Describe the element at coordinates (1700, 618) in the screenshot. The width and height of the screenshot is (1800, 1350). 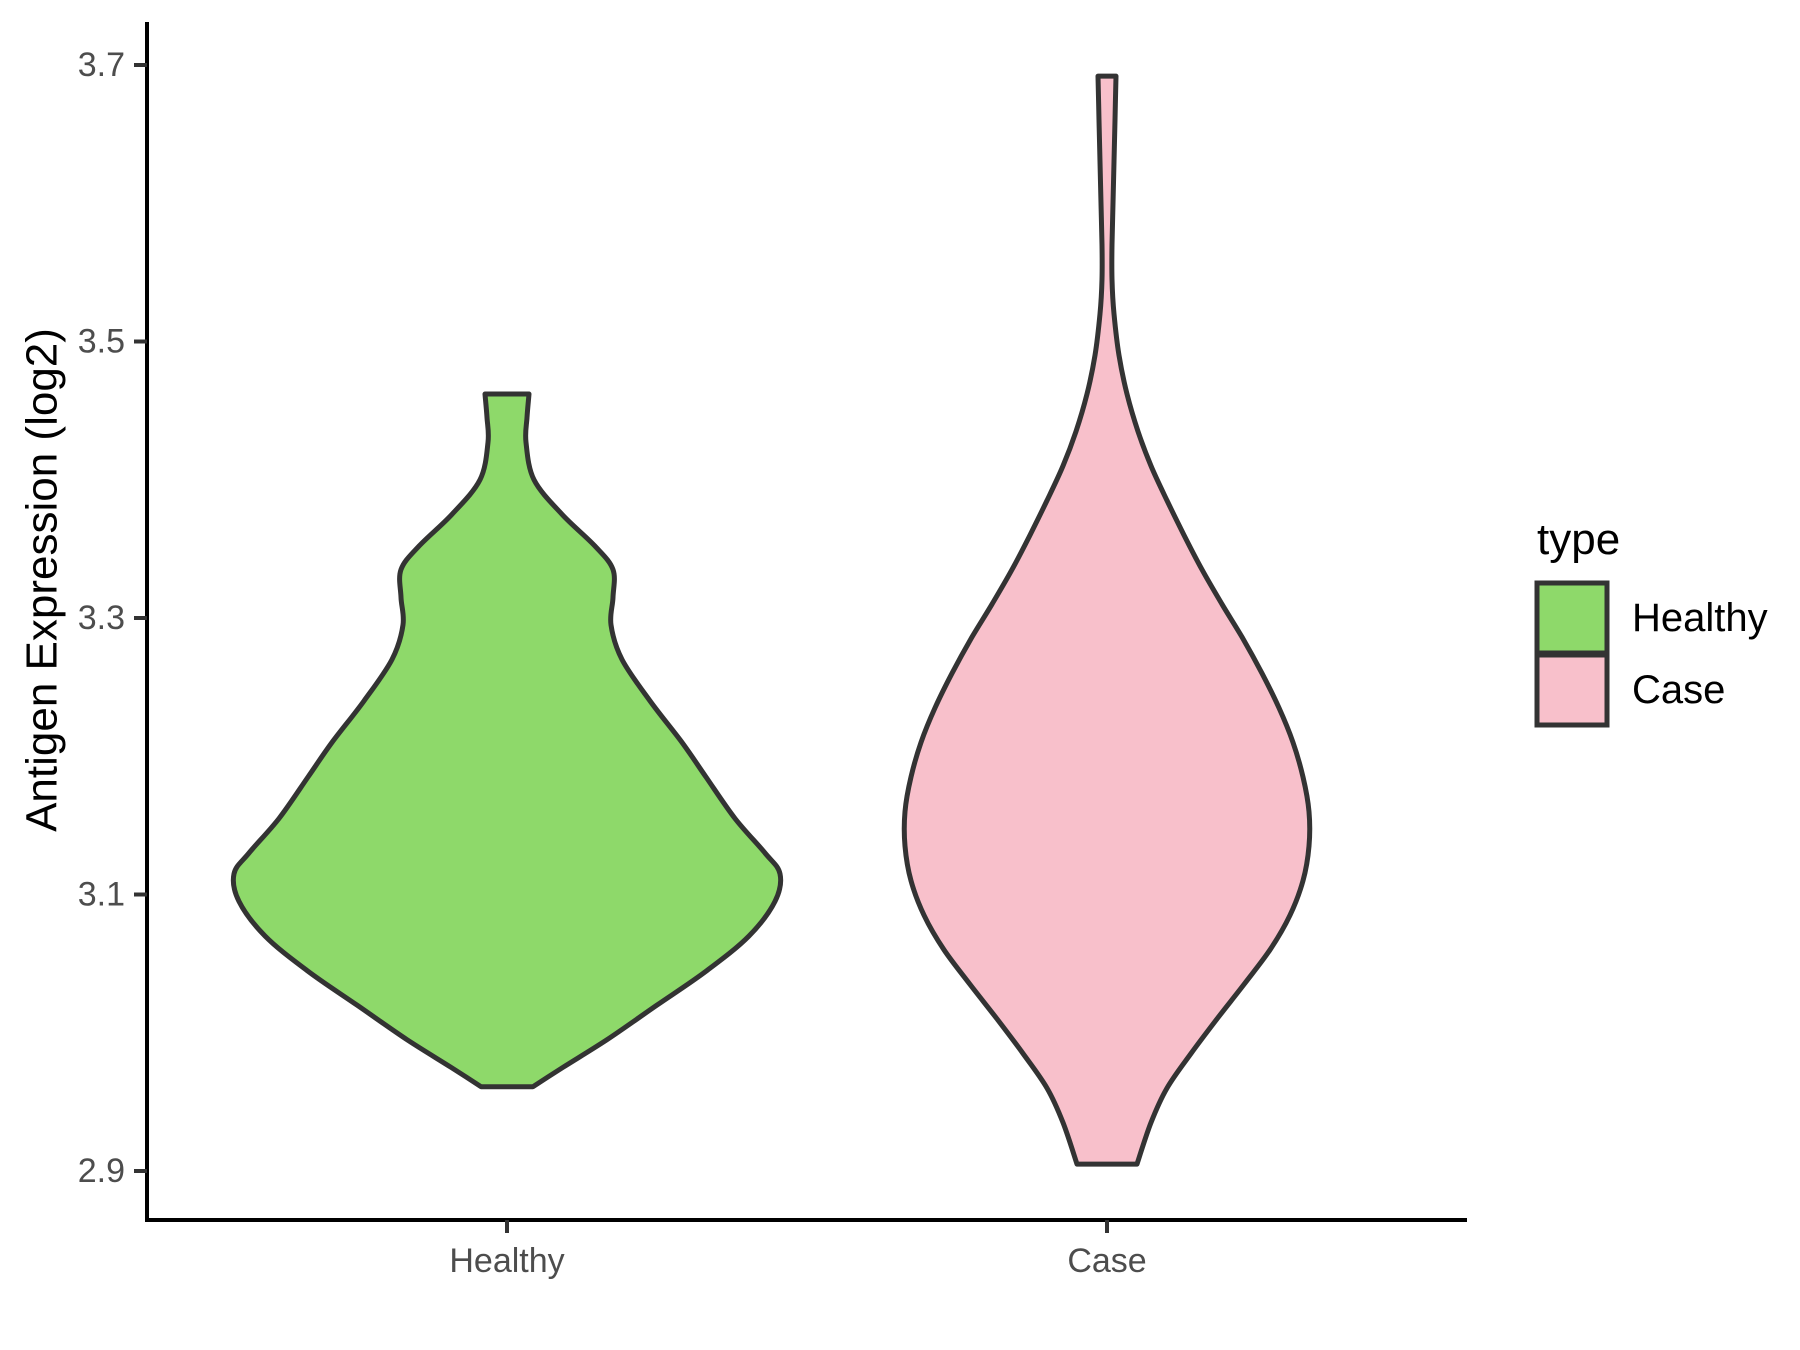
I see `legend-label-healthy: Healthy` at that location.